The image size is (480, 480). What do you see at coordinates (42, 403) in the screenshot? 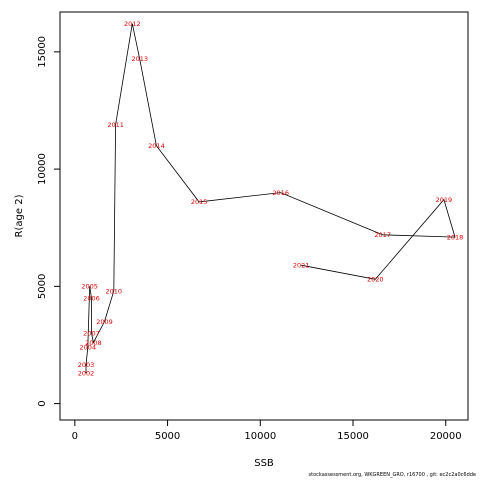
I see `y-tick-label: 0` at bounding box center [42, 403].